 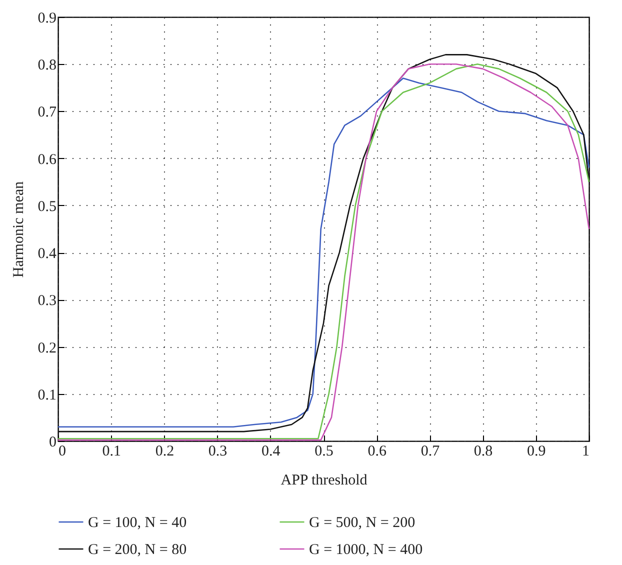 What do you see at coordinates (47, 395) in the screenshot?
I see `y-tick-label: 0.1` at bounding box center [47, 395].